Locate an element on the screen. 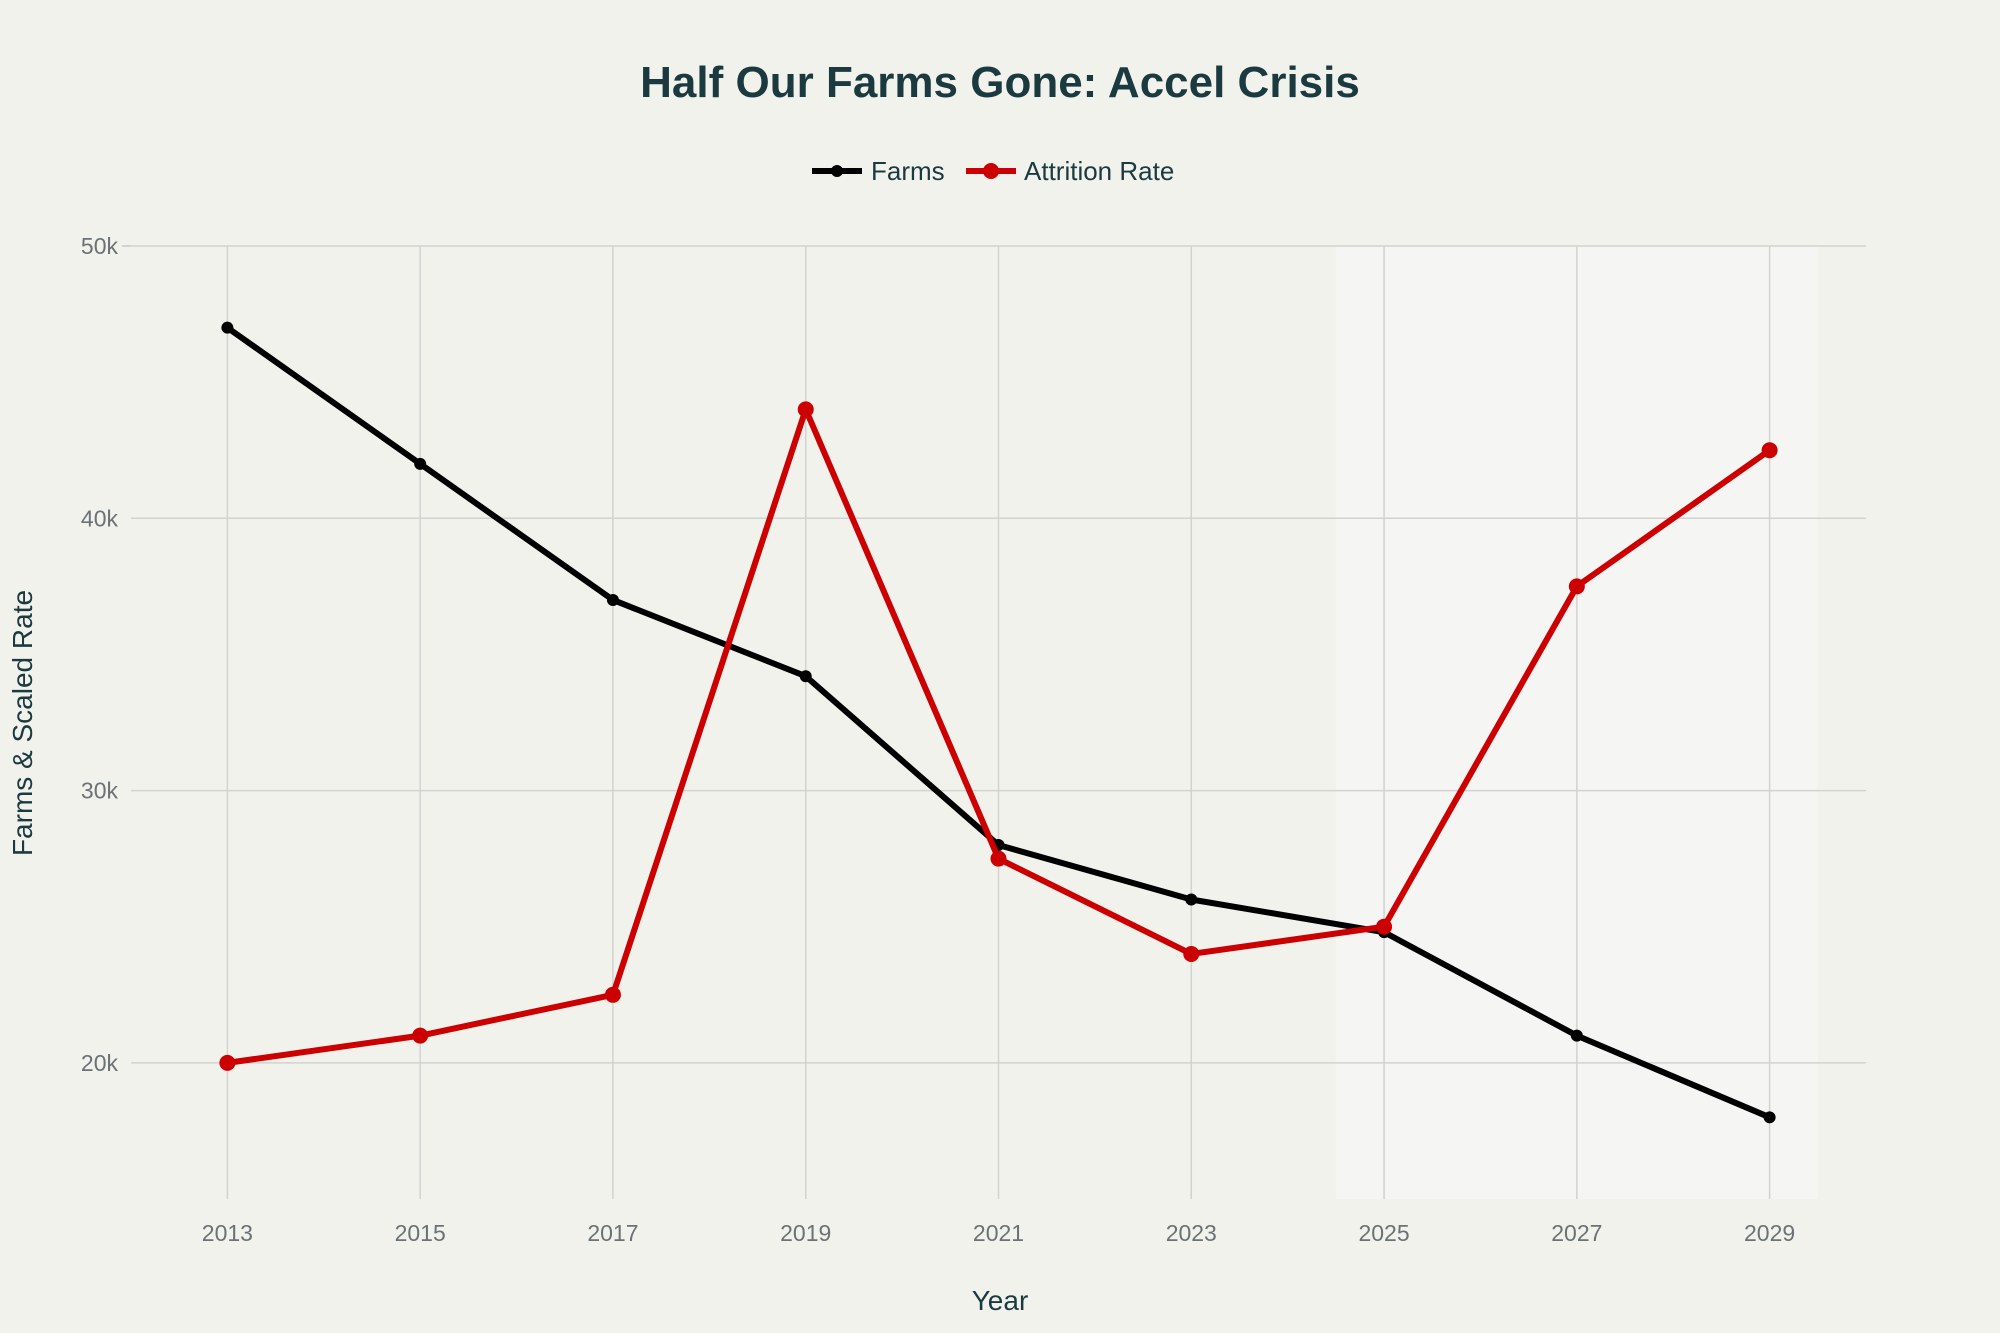  chart-title: Half Our Farms Gone: Accel Crisis is located at coordinates (1000, 82).